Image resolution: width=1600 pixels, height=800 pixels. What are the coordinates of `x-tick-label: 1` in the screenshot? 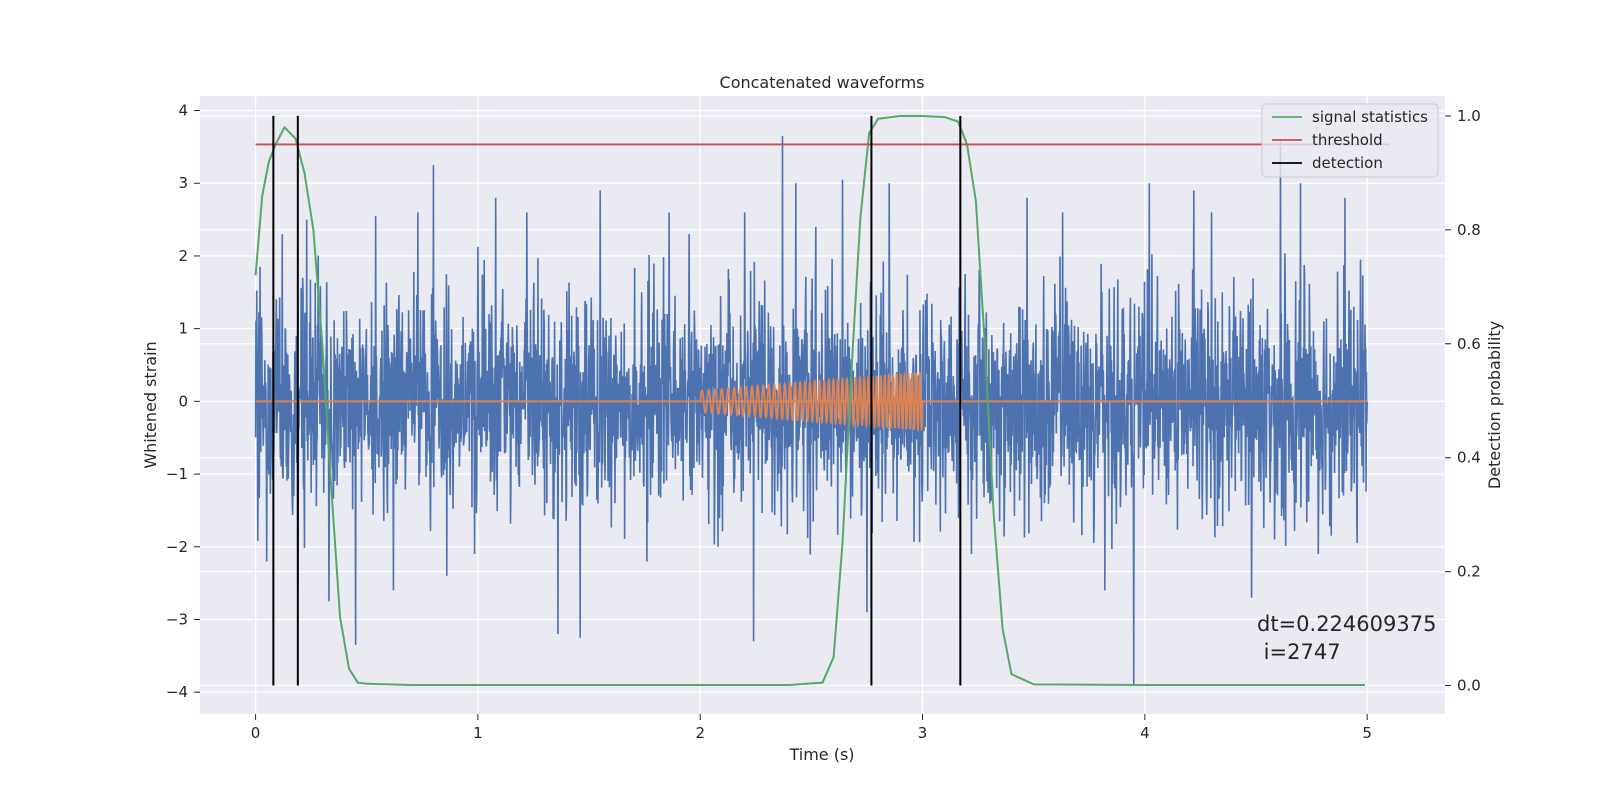 It's located at (478, 733).